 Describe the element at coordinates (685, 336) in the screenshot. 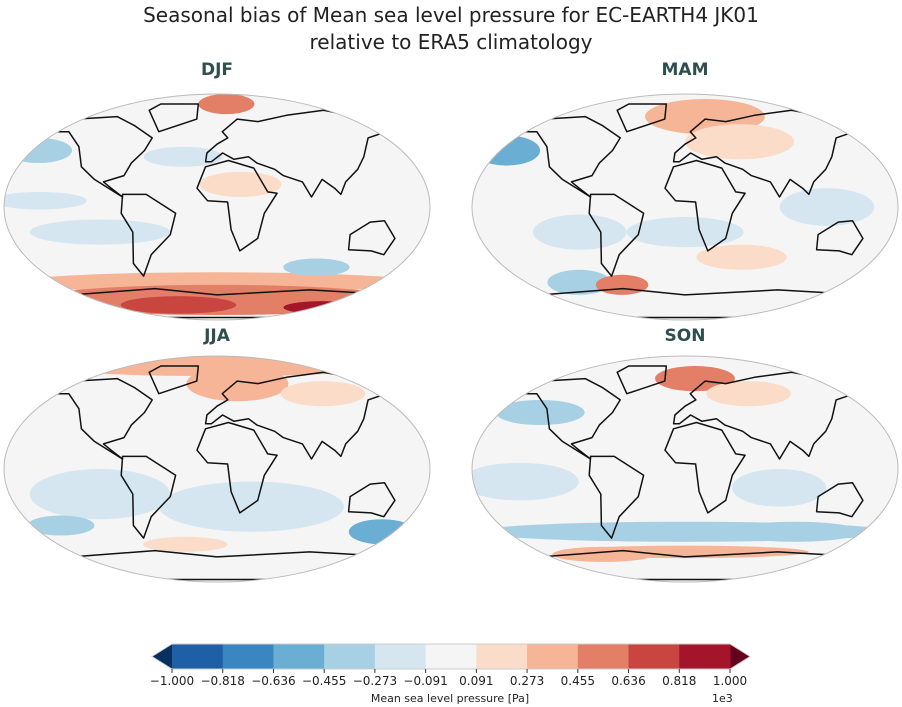

I see `panel-title-son: SON` at that location.